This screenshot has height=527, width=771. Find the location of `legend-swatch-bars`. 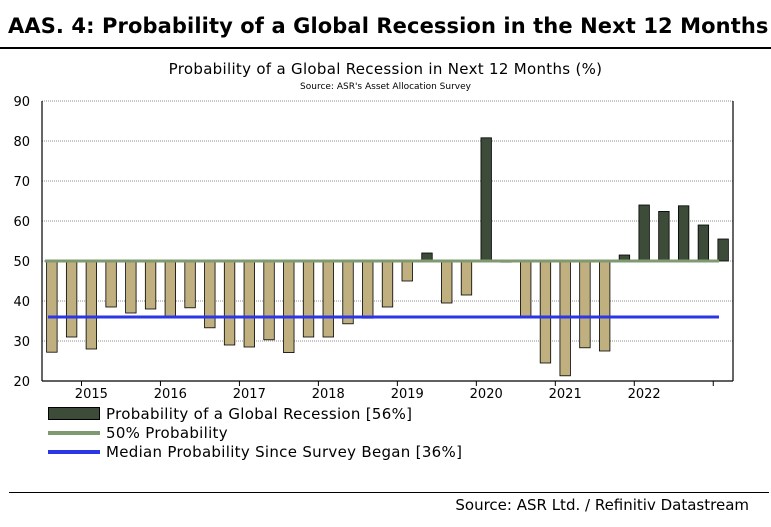

legend-swatch-bars is located at coordinates (74, 413).